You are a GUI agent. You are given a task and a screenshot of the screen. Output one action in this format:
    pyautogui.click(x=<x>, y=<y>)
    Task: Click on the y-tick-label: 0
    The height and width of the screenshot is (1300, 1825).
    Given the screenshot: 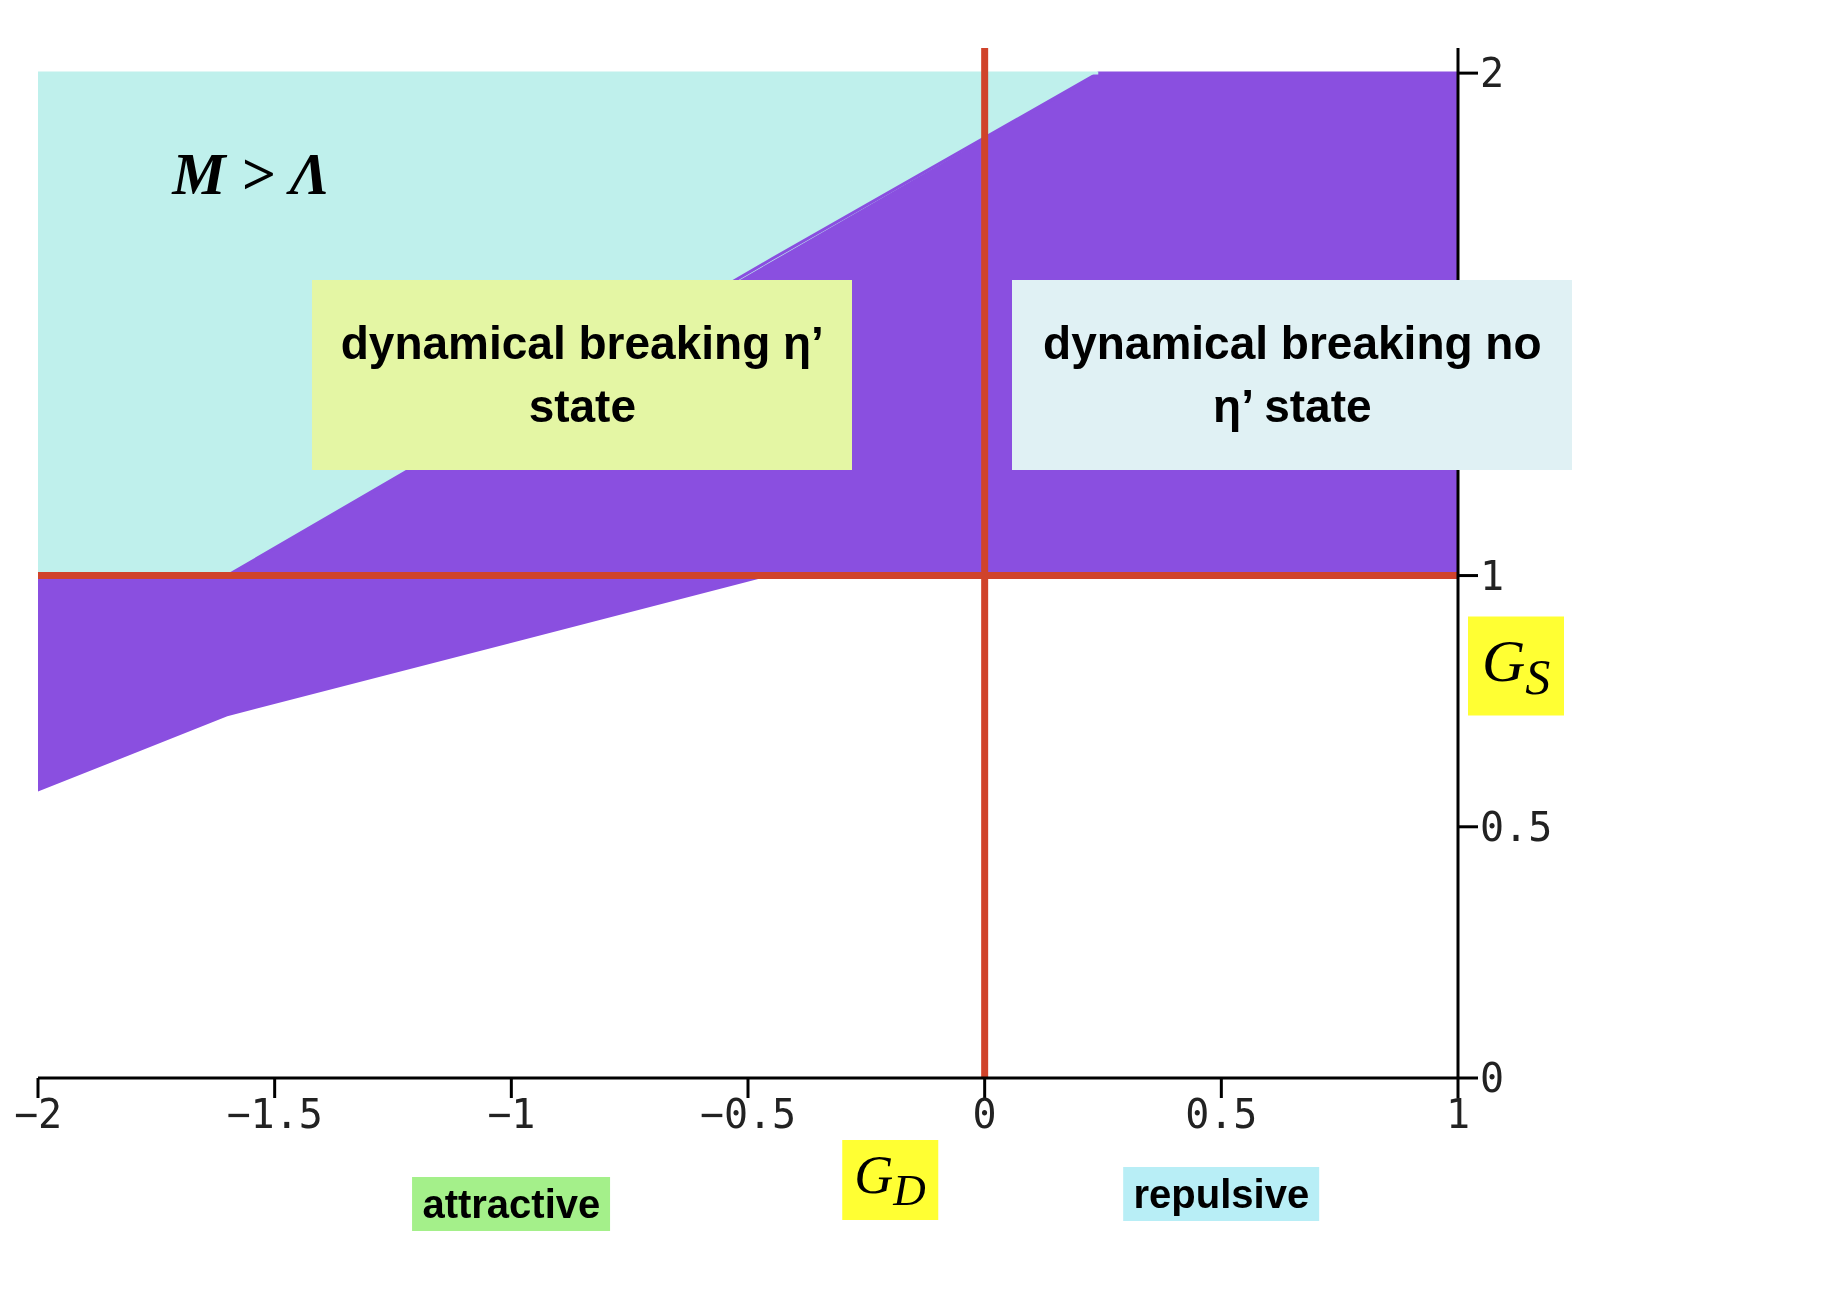 What is the action you would take?
    pyautogui.click(x=1492, y=1078)
    